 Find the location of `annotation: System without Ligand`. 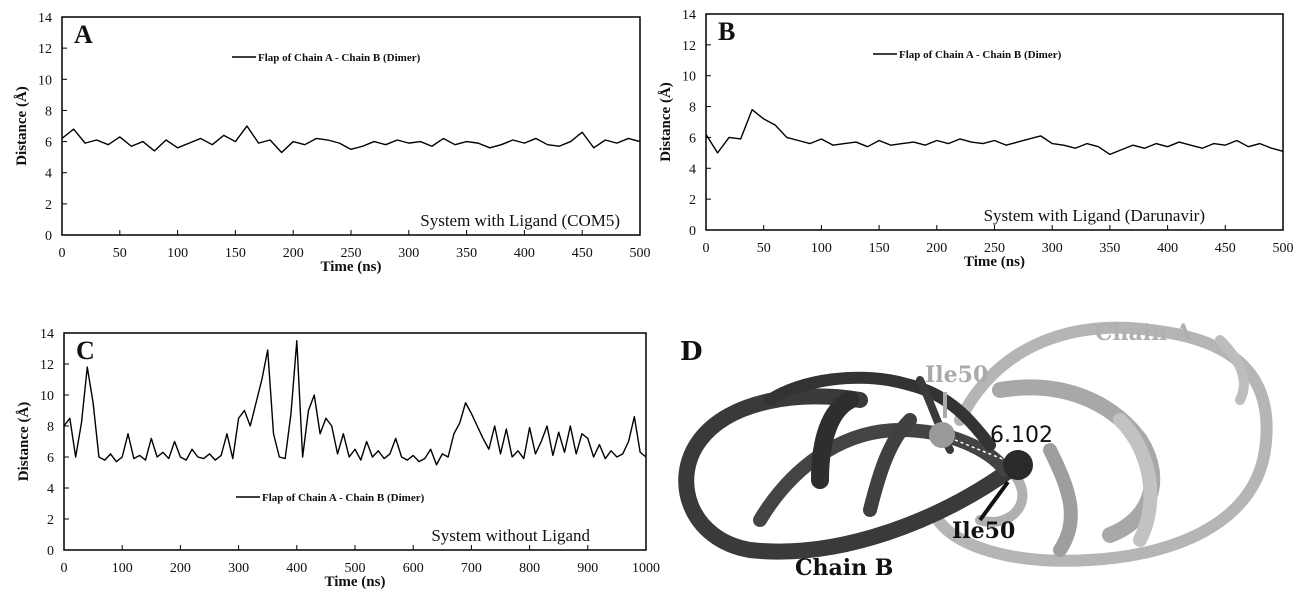

annotation: System without Ligand is located at coordinates (510, 535).